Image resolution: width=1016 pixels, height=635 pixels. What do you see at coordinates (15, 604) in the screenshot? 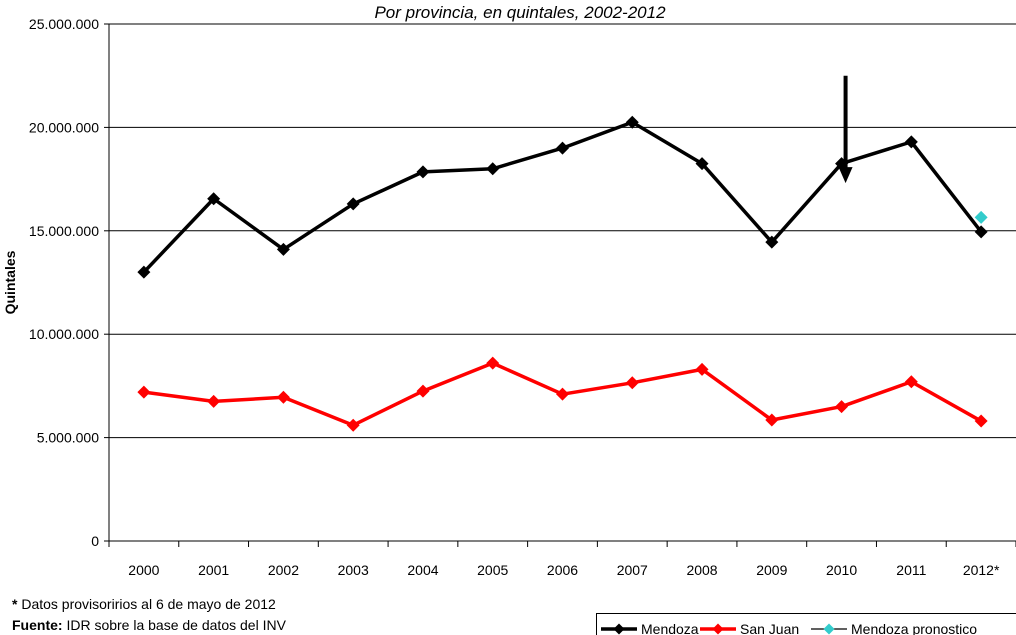
I see `footnote-asterisk: *` at bounding box center [15, 604].